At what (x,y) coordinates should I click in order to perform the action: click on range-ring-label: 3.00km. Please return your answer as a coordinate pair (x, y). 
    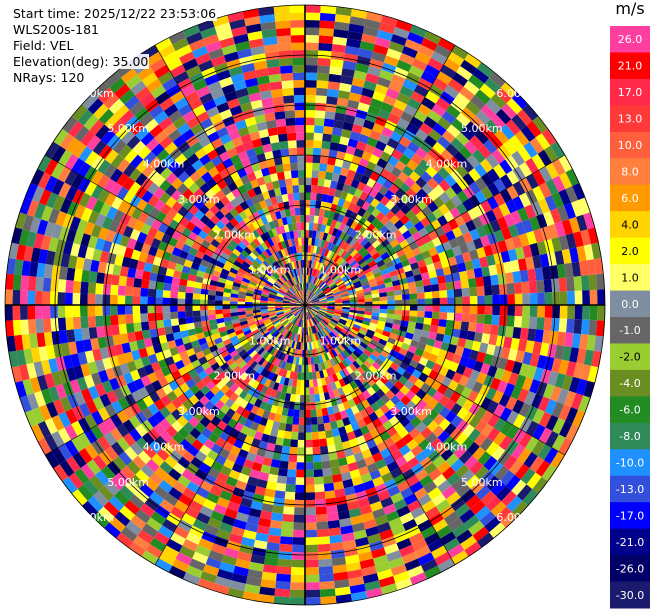
    Looking at the image, I should click on (199, 411).